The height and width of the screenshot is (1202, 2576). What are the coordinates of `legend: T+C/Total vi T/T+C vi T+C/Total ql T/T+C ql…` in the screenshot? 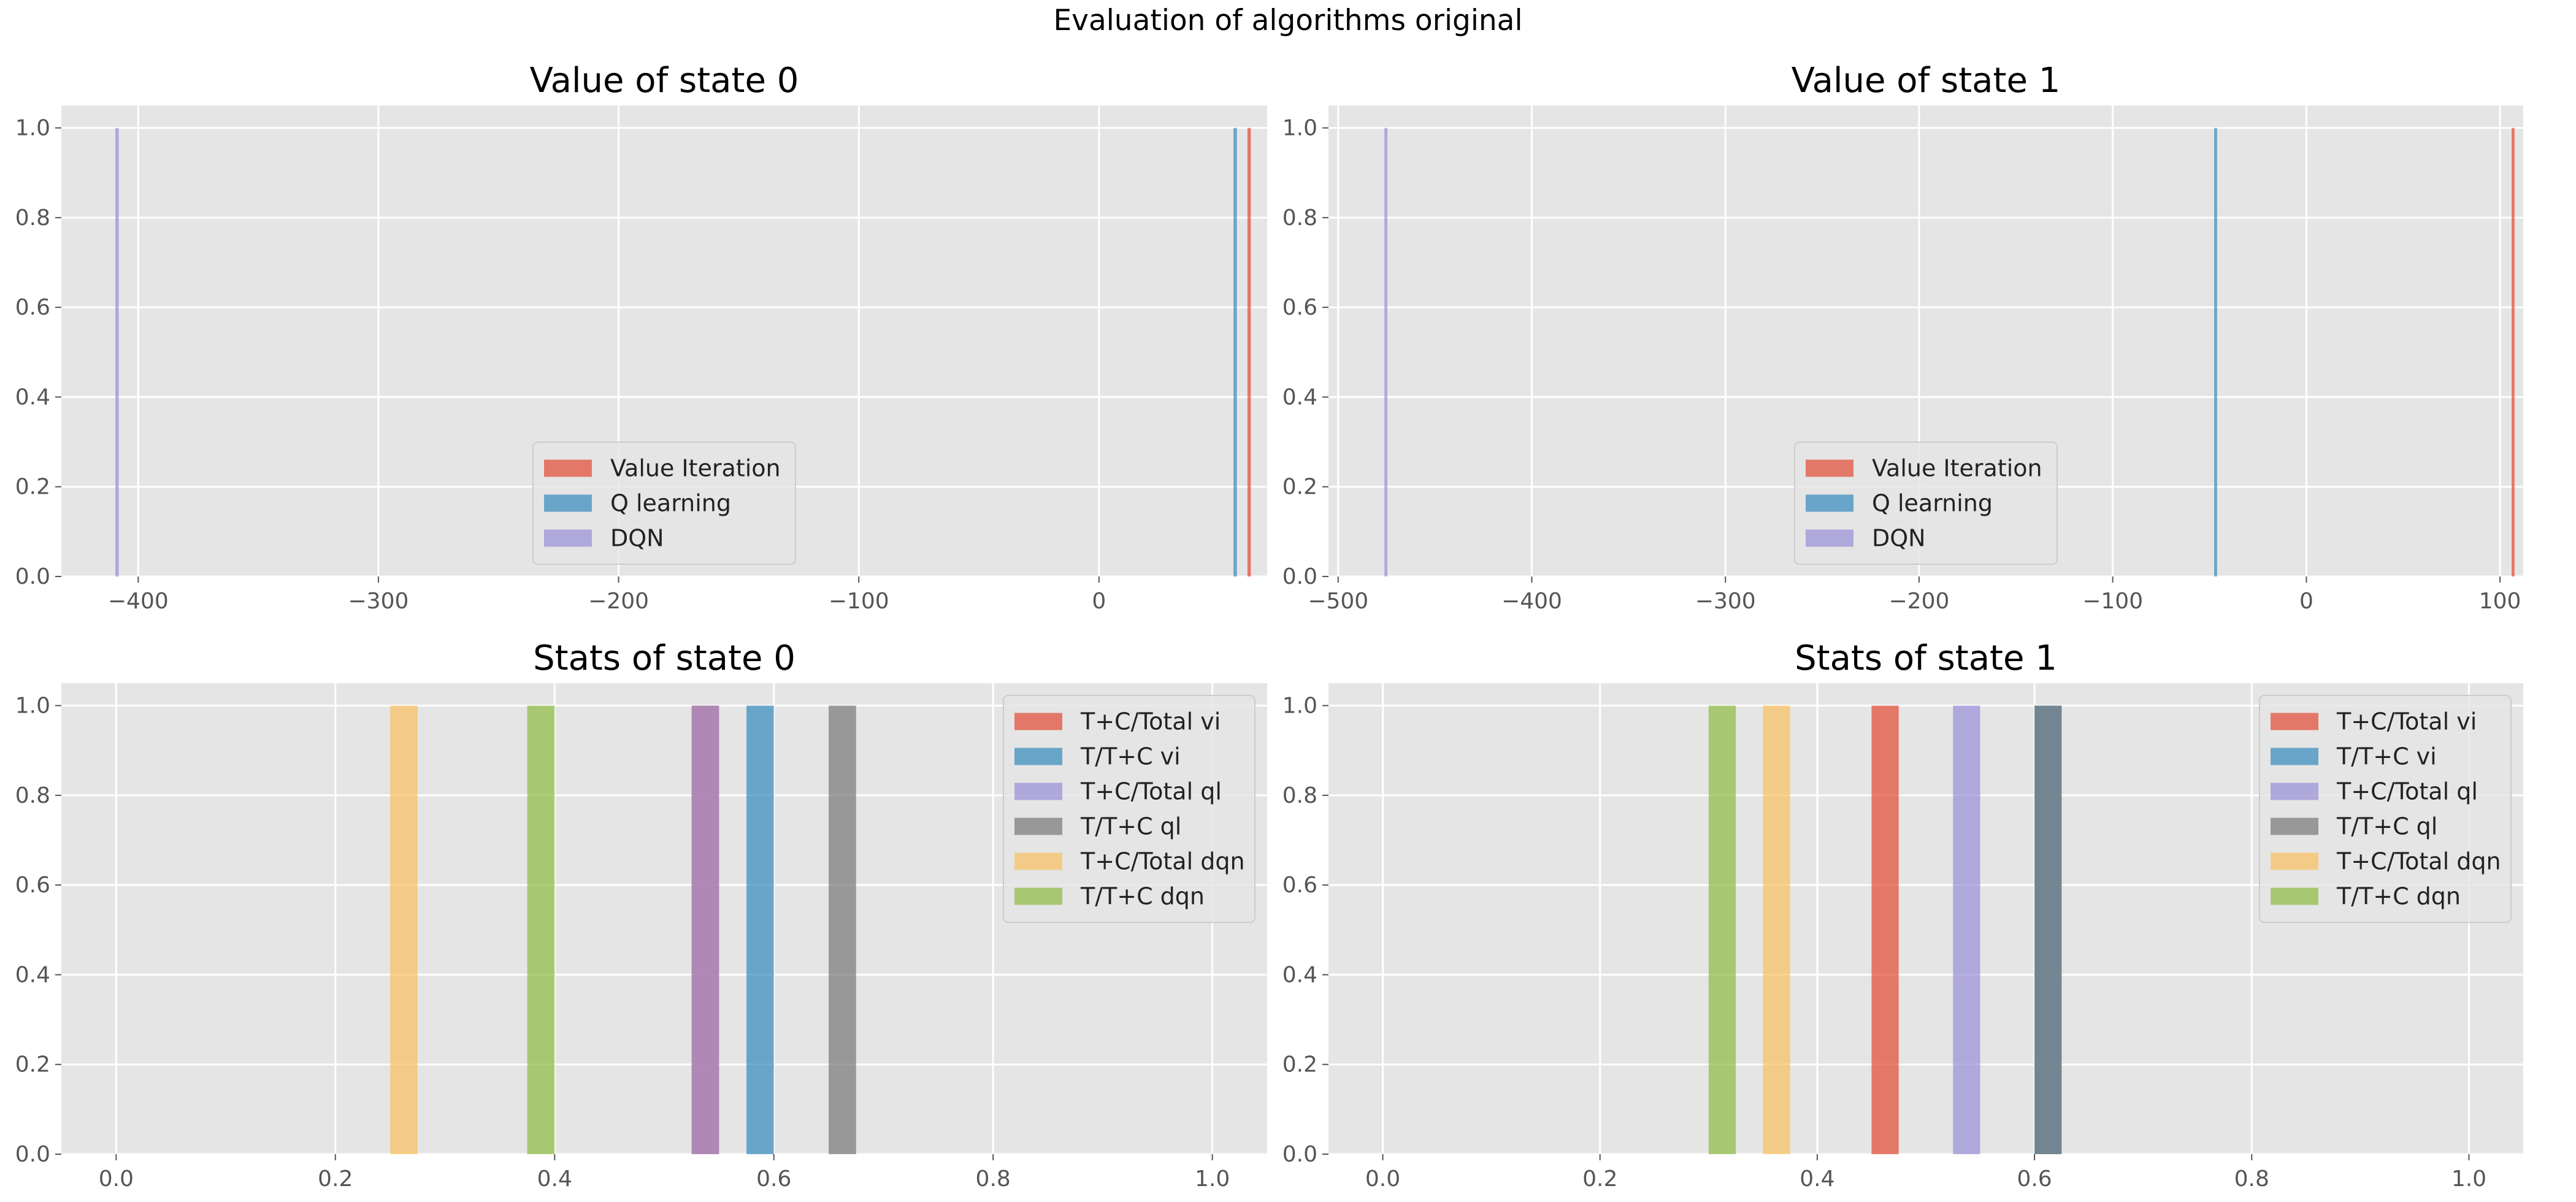 It's located at (1129, 809).